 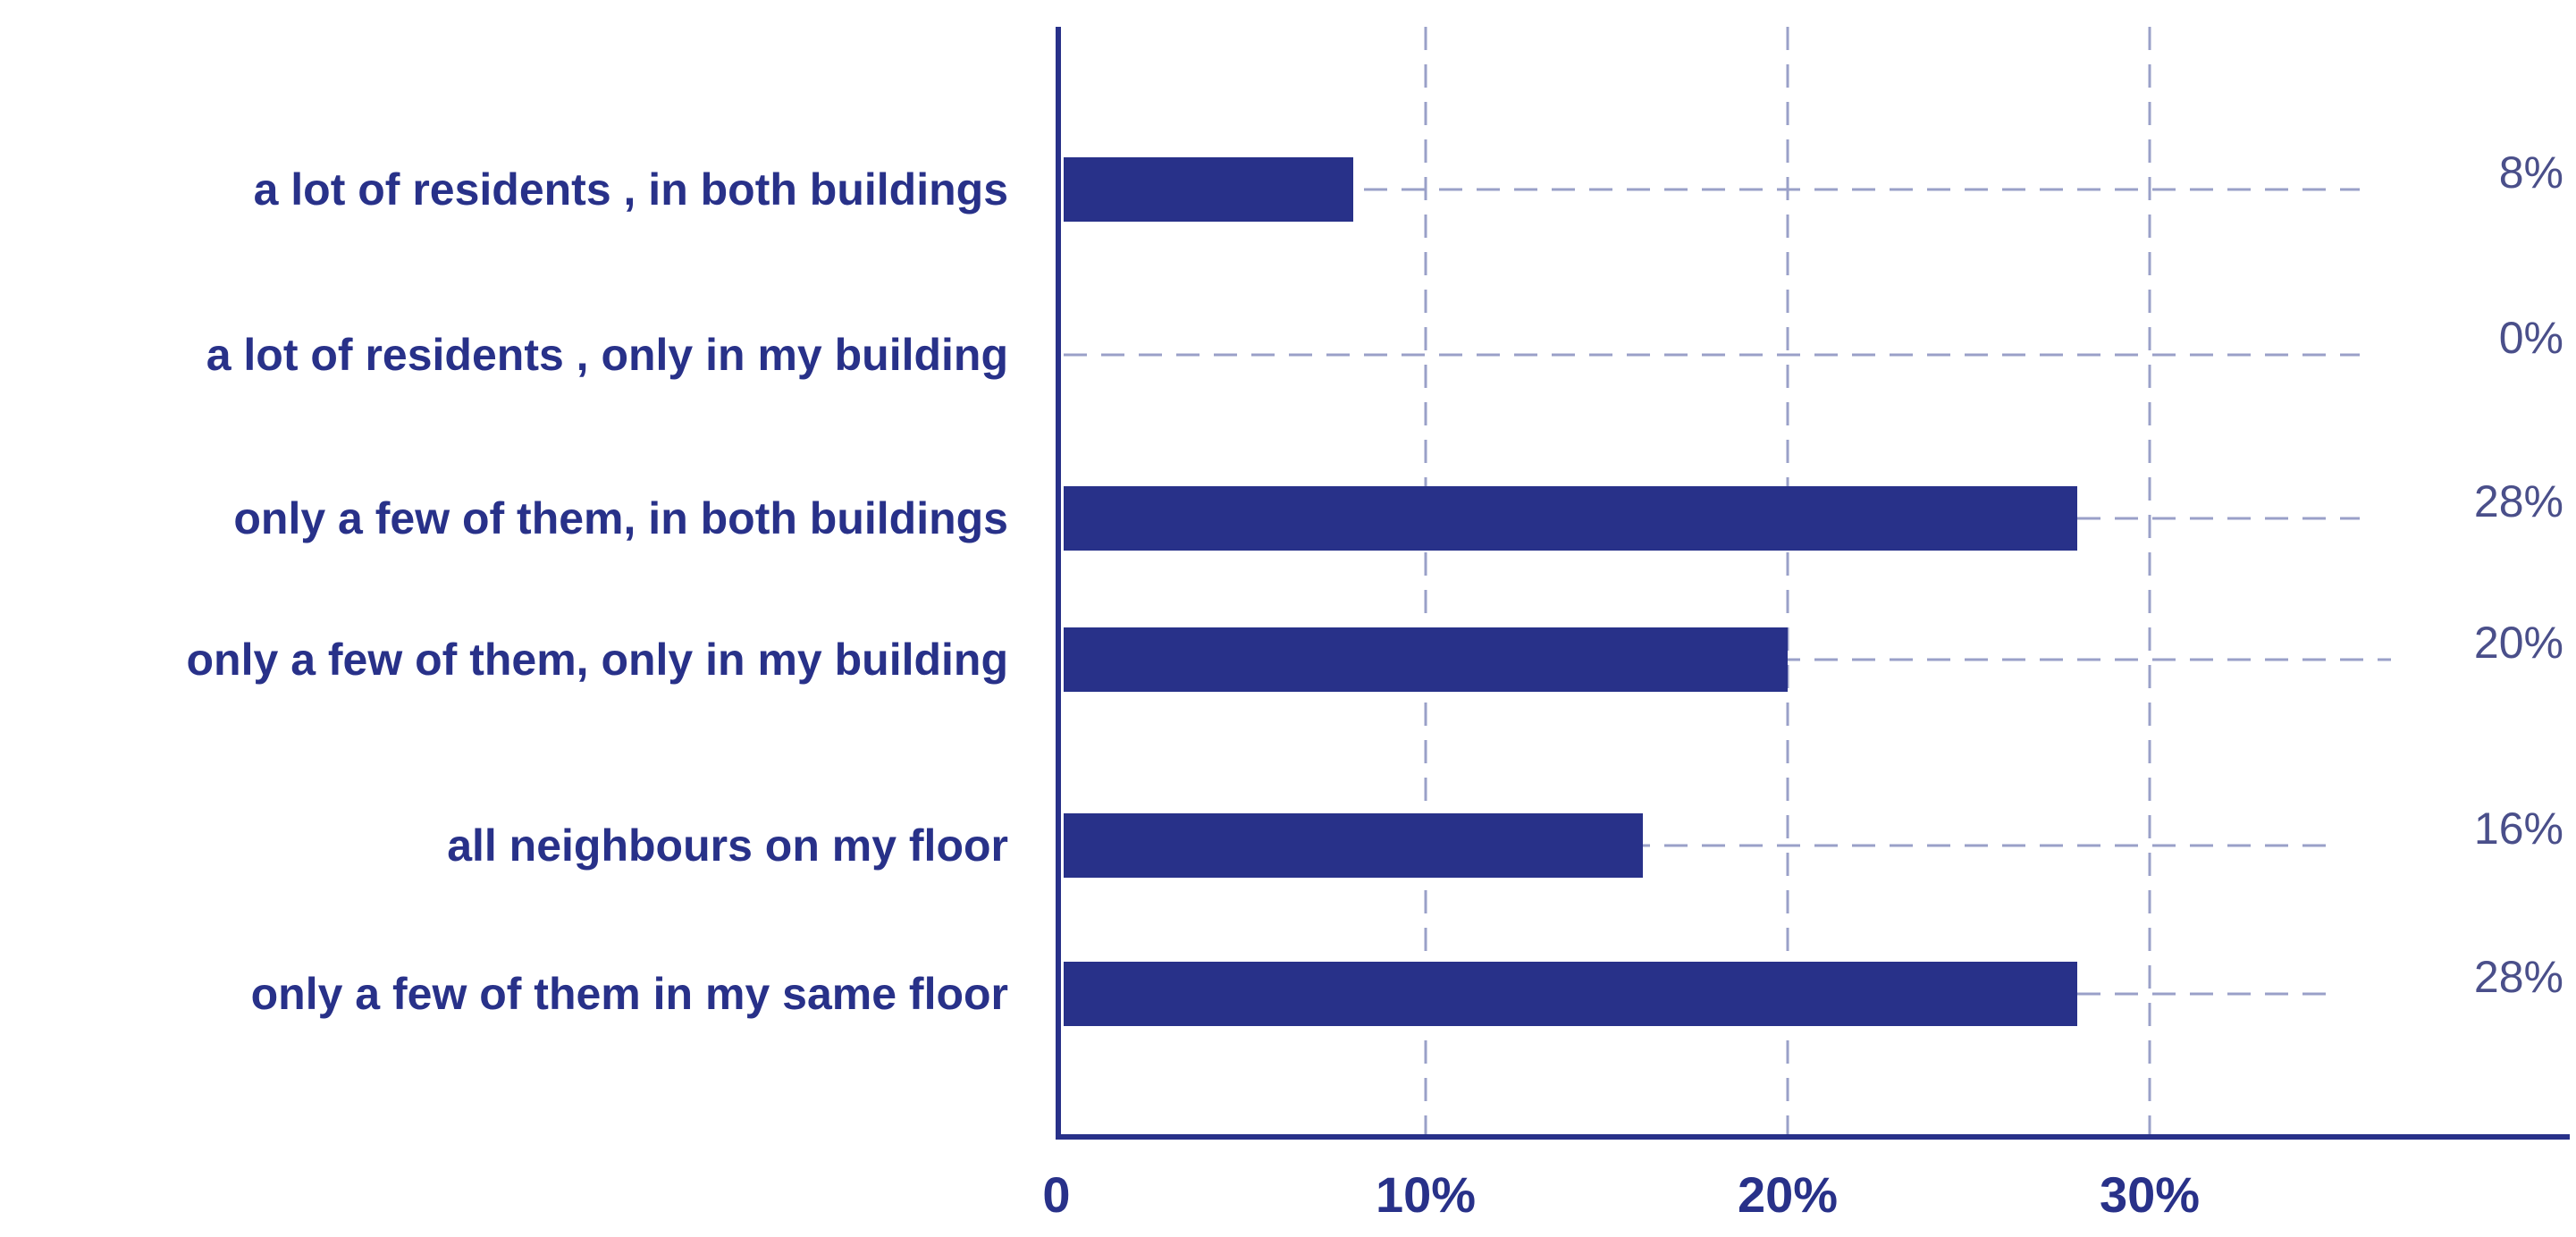 What do you see at coordinates (1788, 1194) in the screenshot?
I see `x-tick-label: 20%` at bounding box center [1788, 1194].